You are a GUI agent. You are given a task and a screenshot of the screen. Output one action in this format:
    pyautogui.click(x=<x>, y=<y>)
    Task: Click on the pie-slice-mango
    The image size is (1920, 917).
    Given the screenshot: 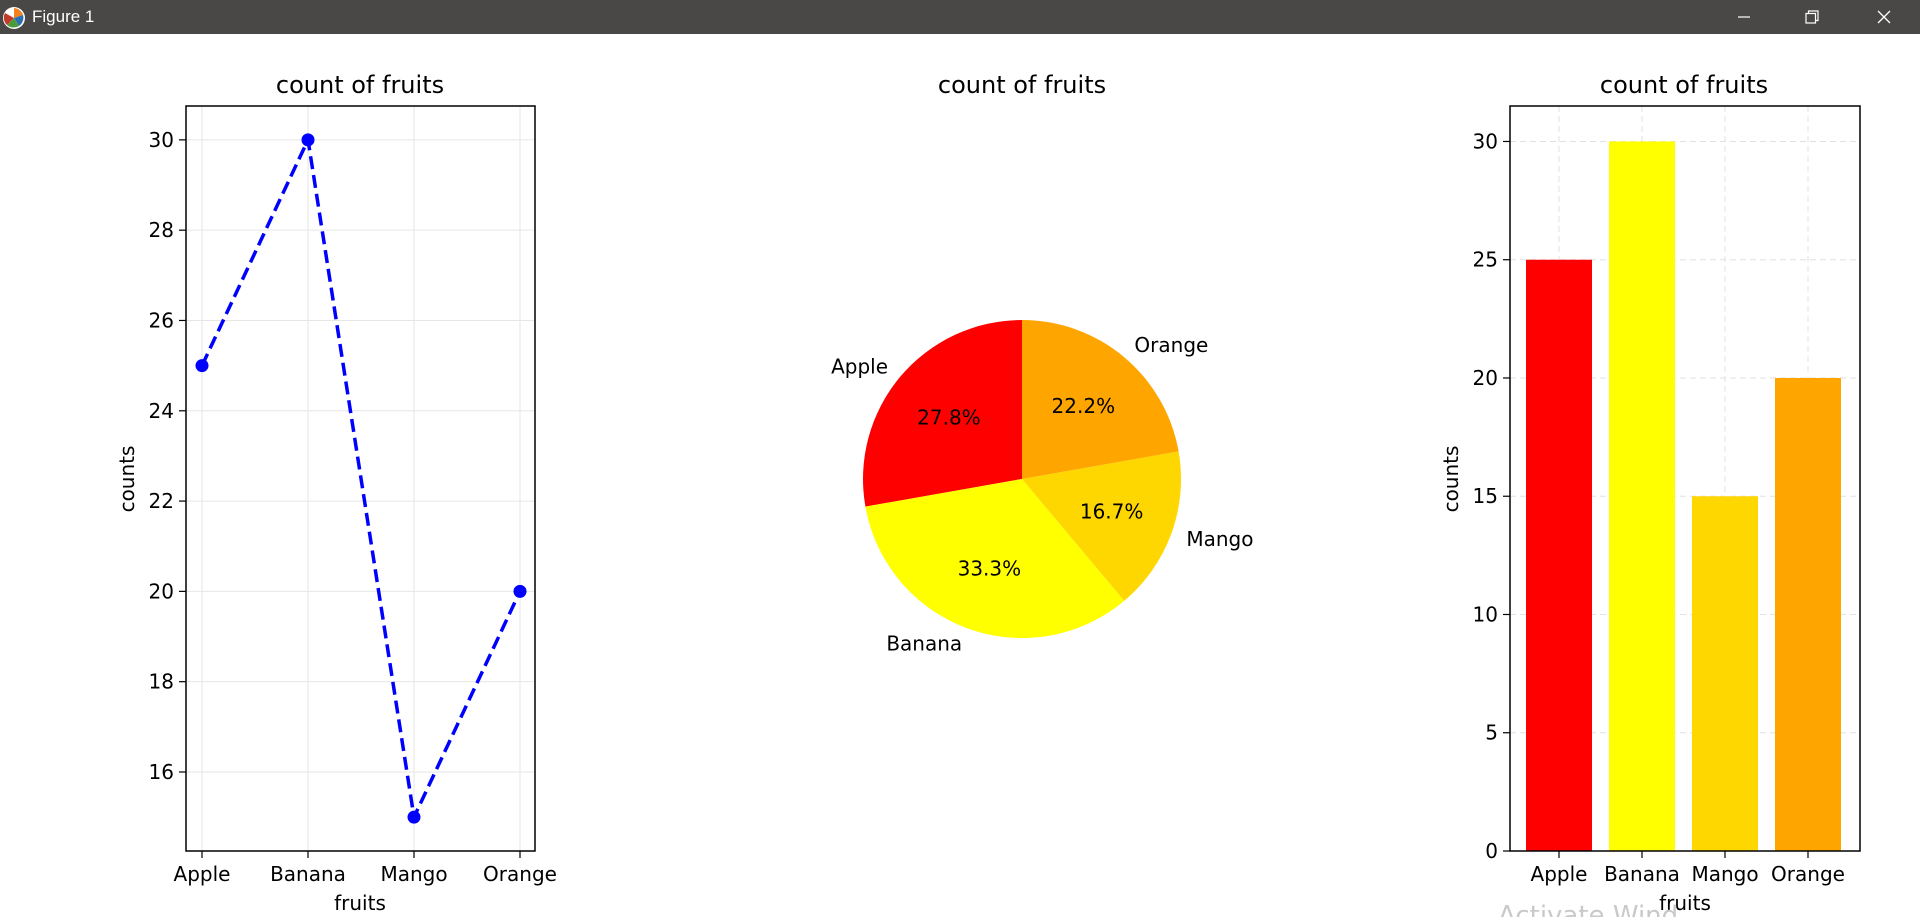 What is the action you would take?
    pyautogui.click(x=1101, y=526)
    